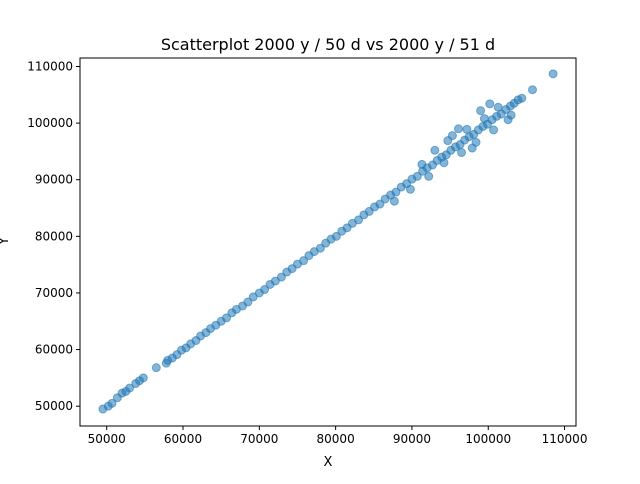 The width and height of the screenshot is (640, 484). I want to click on y-tick-label: 110000, so click(50, 66).